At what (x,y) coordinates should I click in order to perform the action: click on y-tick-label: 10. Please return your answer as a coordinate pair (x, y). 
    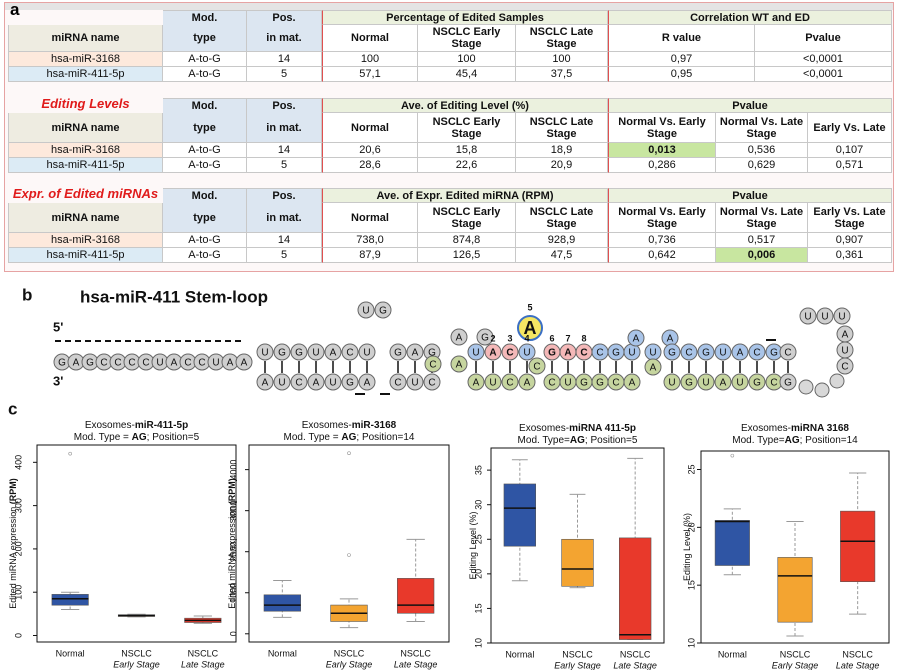
    Looking at the image, I should click on (478, 643).